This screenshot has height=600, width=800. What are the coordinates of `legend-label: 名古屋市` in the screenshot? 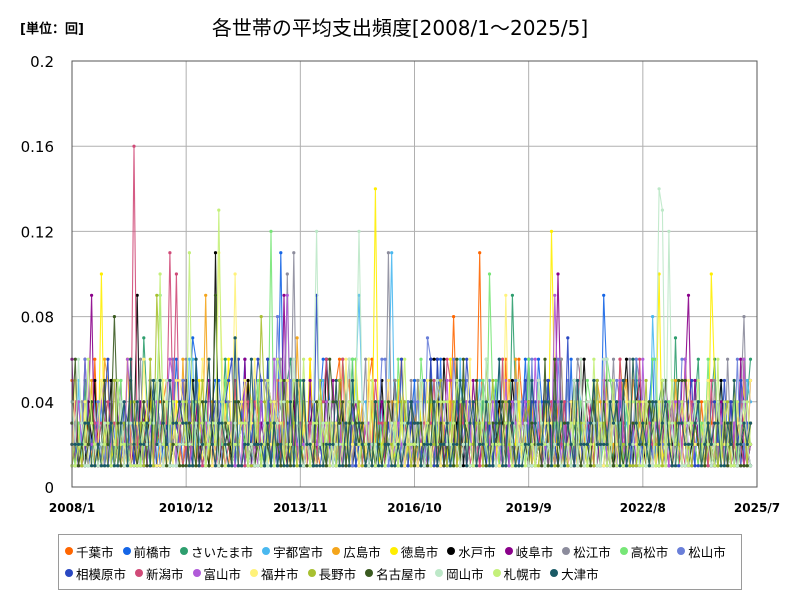 It's located at (401, 574).